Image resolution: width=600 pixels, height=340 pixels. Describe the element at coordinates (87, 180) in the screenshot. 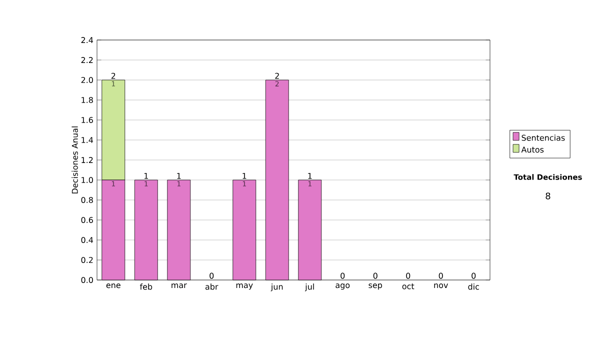

I see `y-tick-label: 1.0` at that location.